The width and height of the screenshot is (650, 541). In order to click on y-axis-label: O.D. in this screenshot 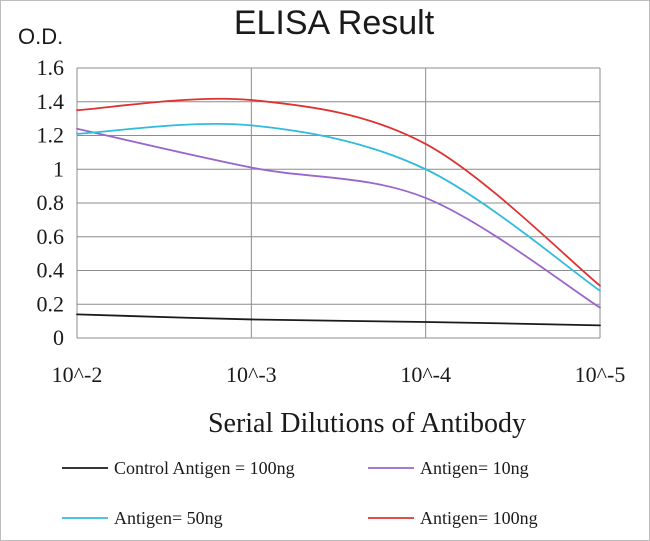, I will do `click(40, 36)`.